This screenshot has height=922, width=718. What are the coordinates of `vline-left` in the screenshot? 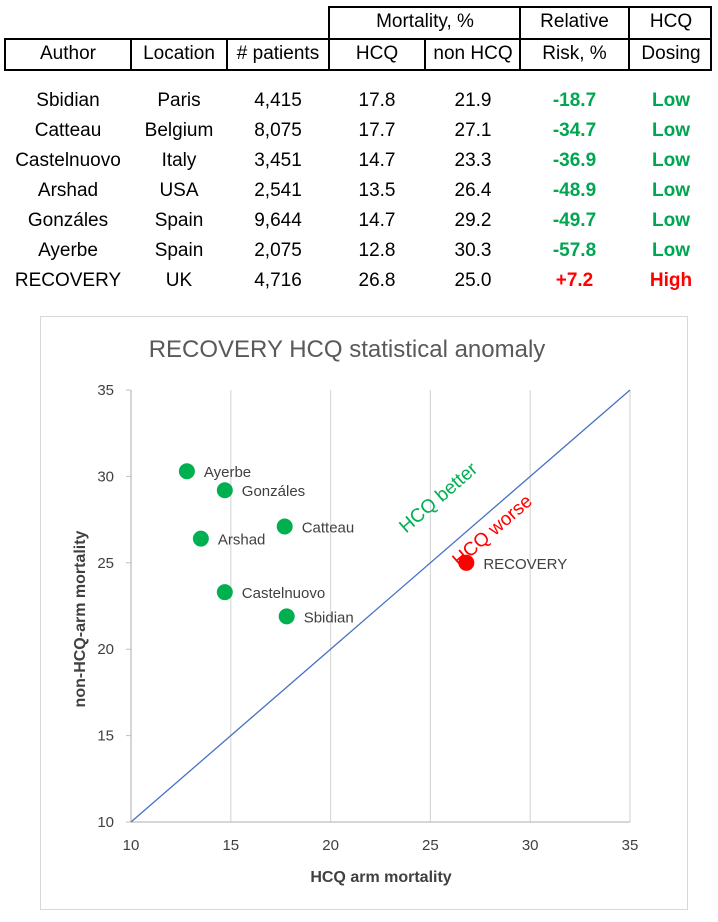 It's located at (5, 54).